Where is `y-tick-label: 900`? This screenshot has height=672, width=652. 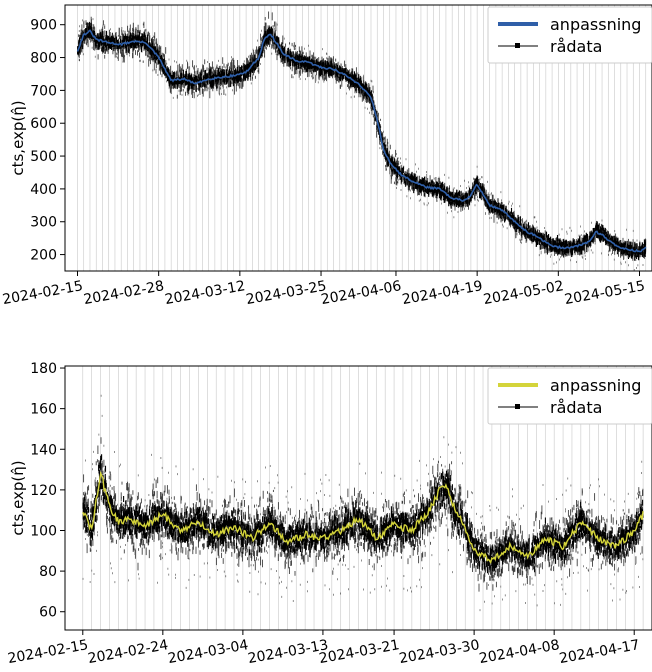
y-tick-label: 900 is located at coordinates (43, 26).